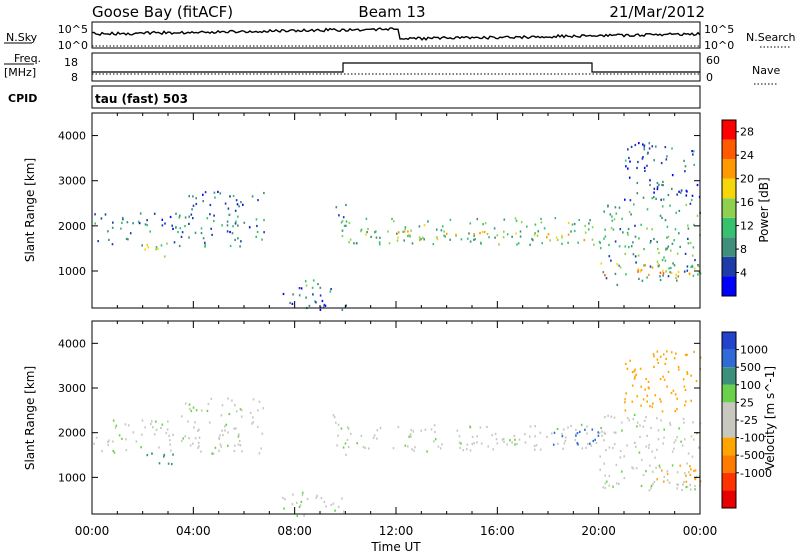 Image resolution: width=800 pixels, height=554 pixels. What do you see at coordinates (729, 208) in the screenshot?
I see `power-colorbar-frame` at bounding box center [729, 208].